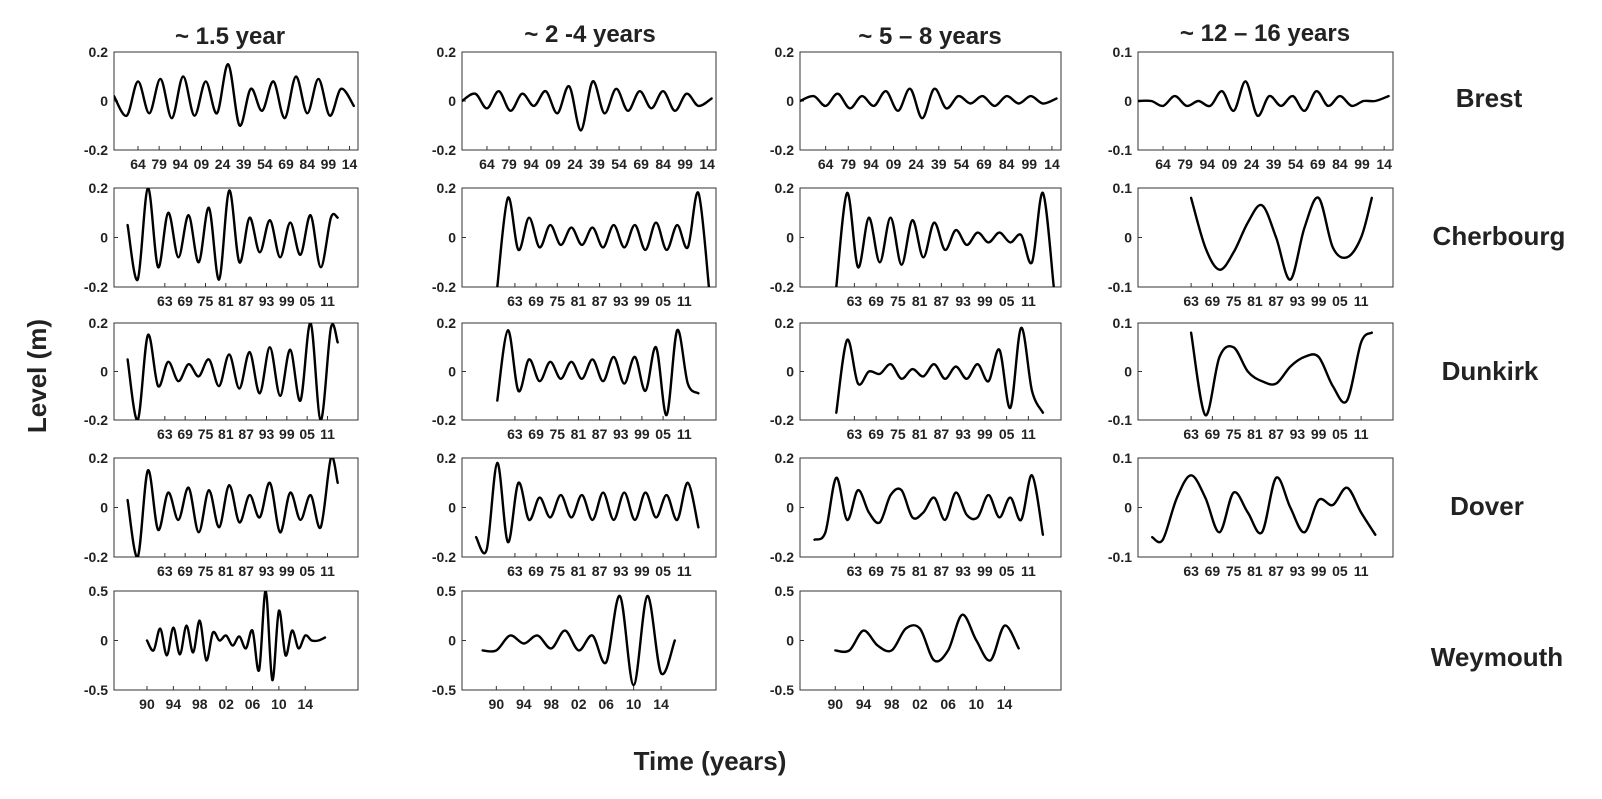 Image resolution: width=1602 pixels, height=799 pixels. What do you see at coordinates (606, 704) in the screenshot?
I see `x-tick-label: 06` at bounding box center [606, 704].